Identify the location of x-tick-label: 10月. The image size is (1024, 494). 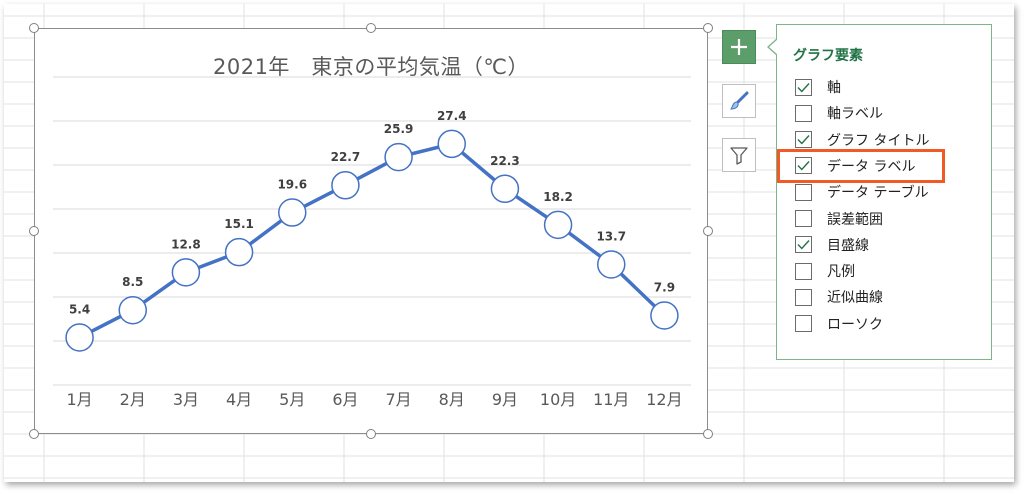
(558, 399).